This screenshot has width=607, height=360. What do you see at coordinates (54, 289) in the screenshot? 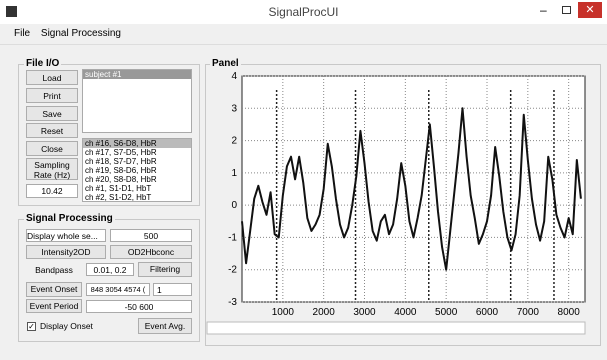
I see `label: Event Onset` at bounding box center [54, 289].